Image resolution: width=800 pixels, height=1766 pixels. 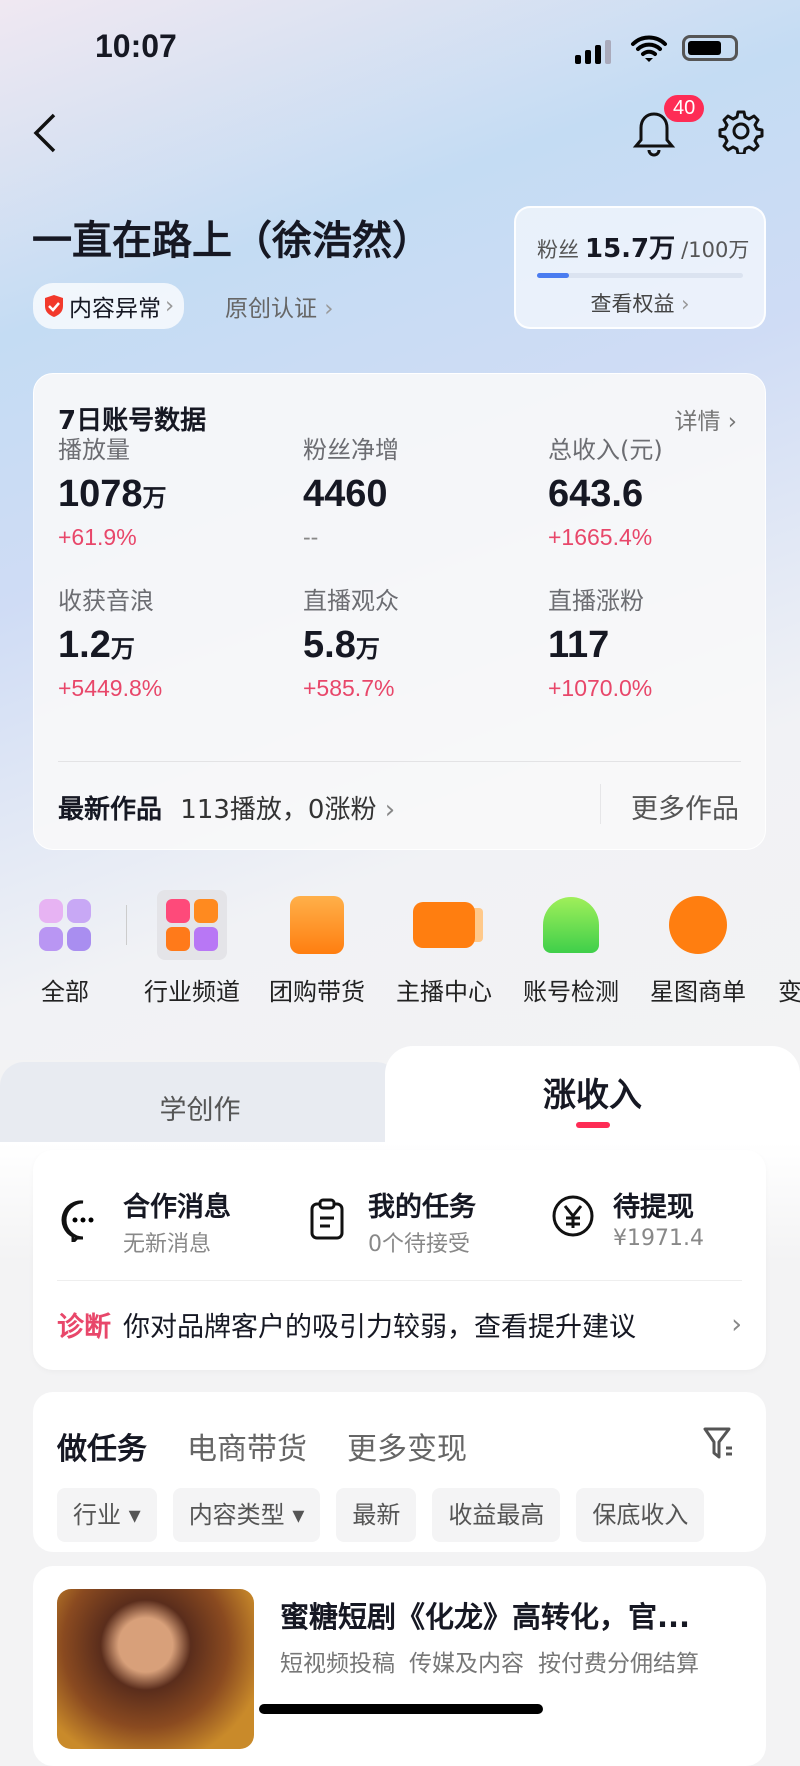 I want to click on stat-label: 粉丝净增, so click(x=351, y=450).